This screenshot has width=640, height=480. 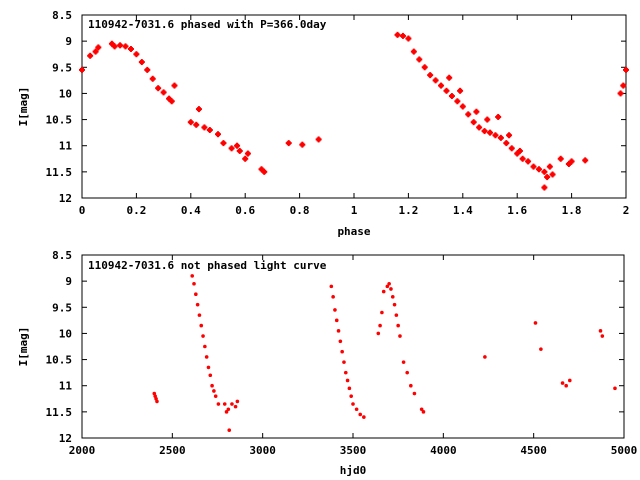 I want to click on y-tick-label: 10, so click(x=65, y=333).